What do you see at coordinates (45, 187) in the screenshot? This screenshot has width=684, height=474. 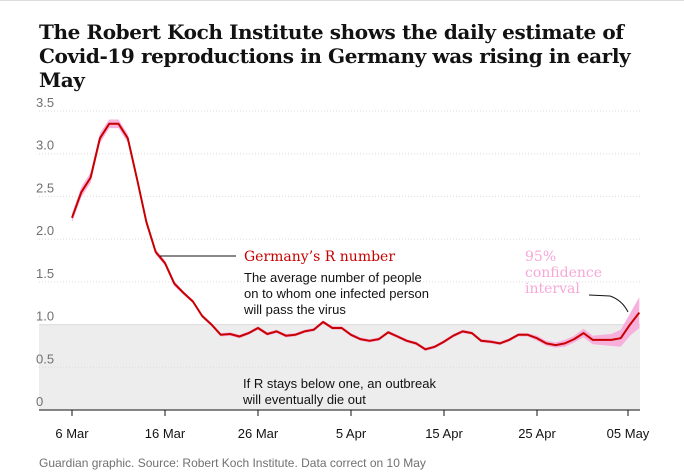 I see `y-tick-label: 2.5` at bounding box center [45, 187].